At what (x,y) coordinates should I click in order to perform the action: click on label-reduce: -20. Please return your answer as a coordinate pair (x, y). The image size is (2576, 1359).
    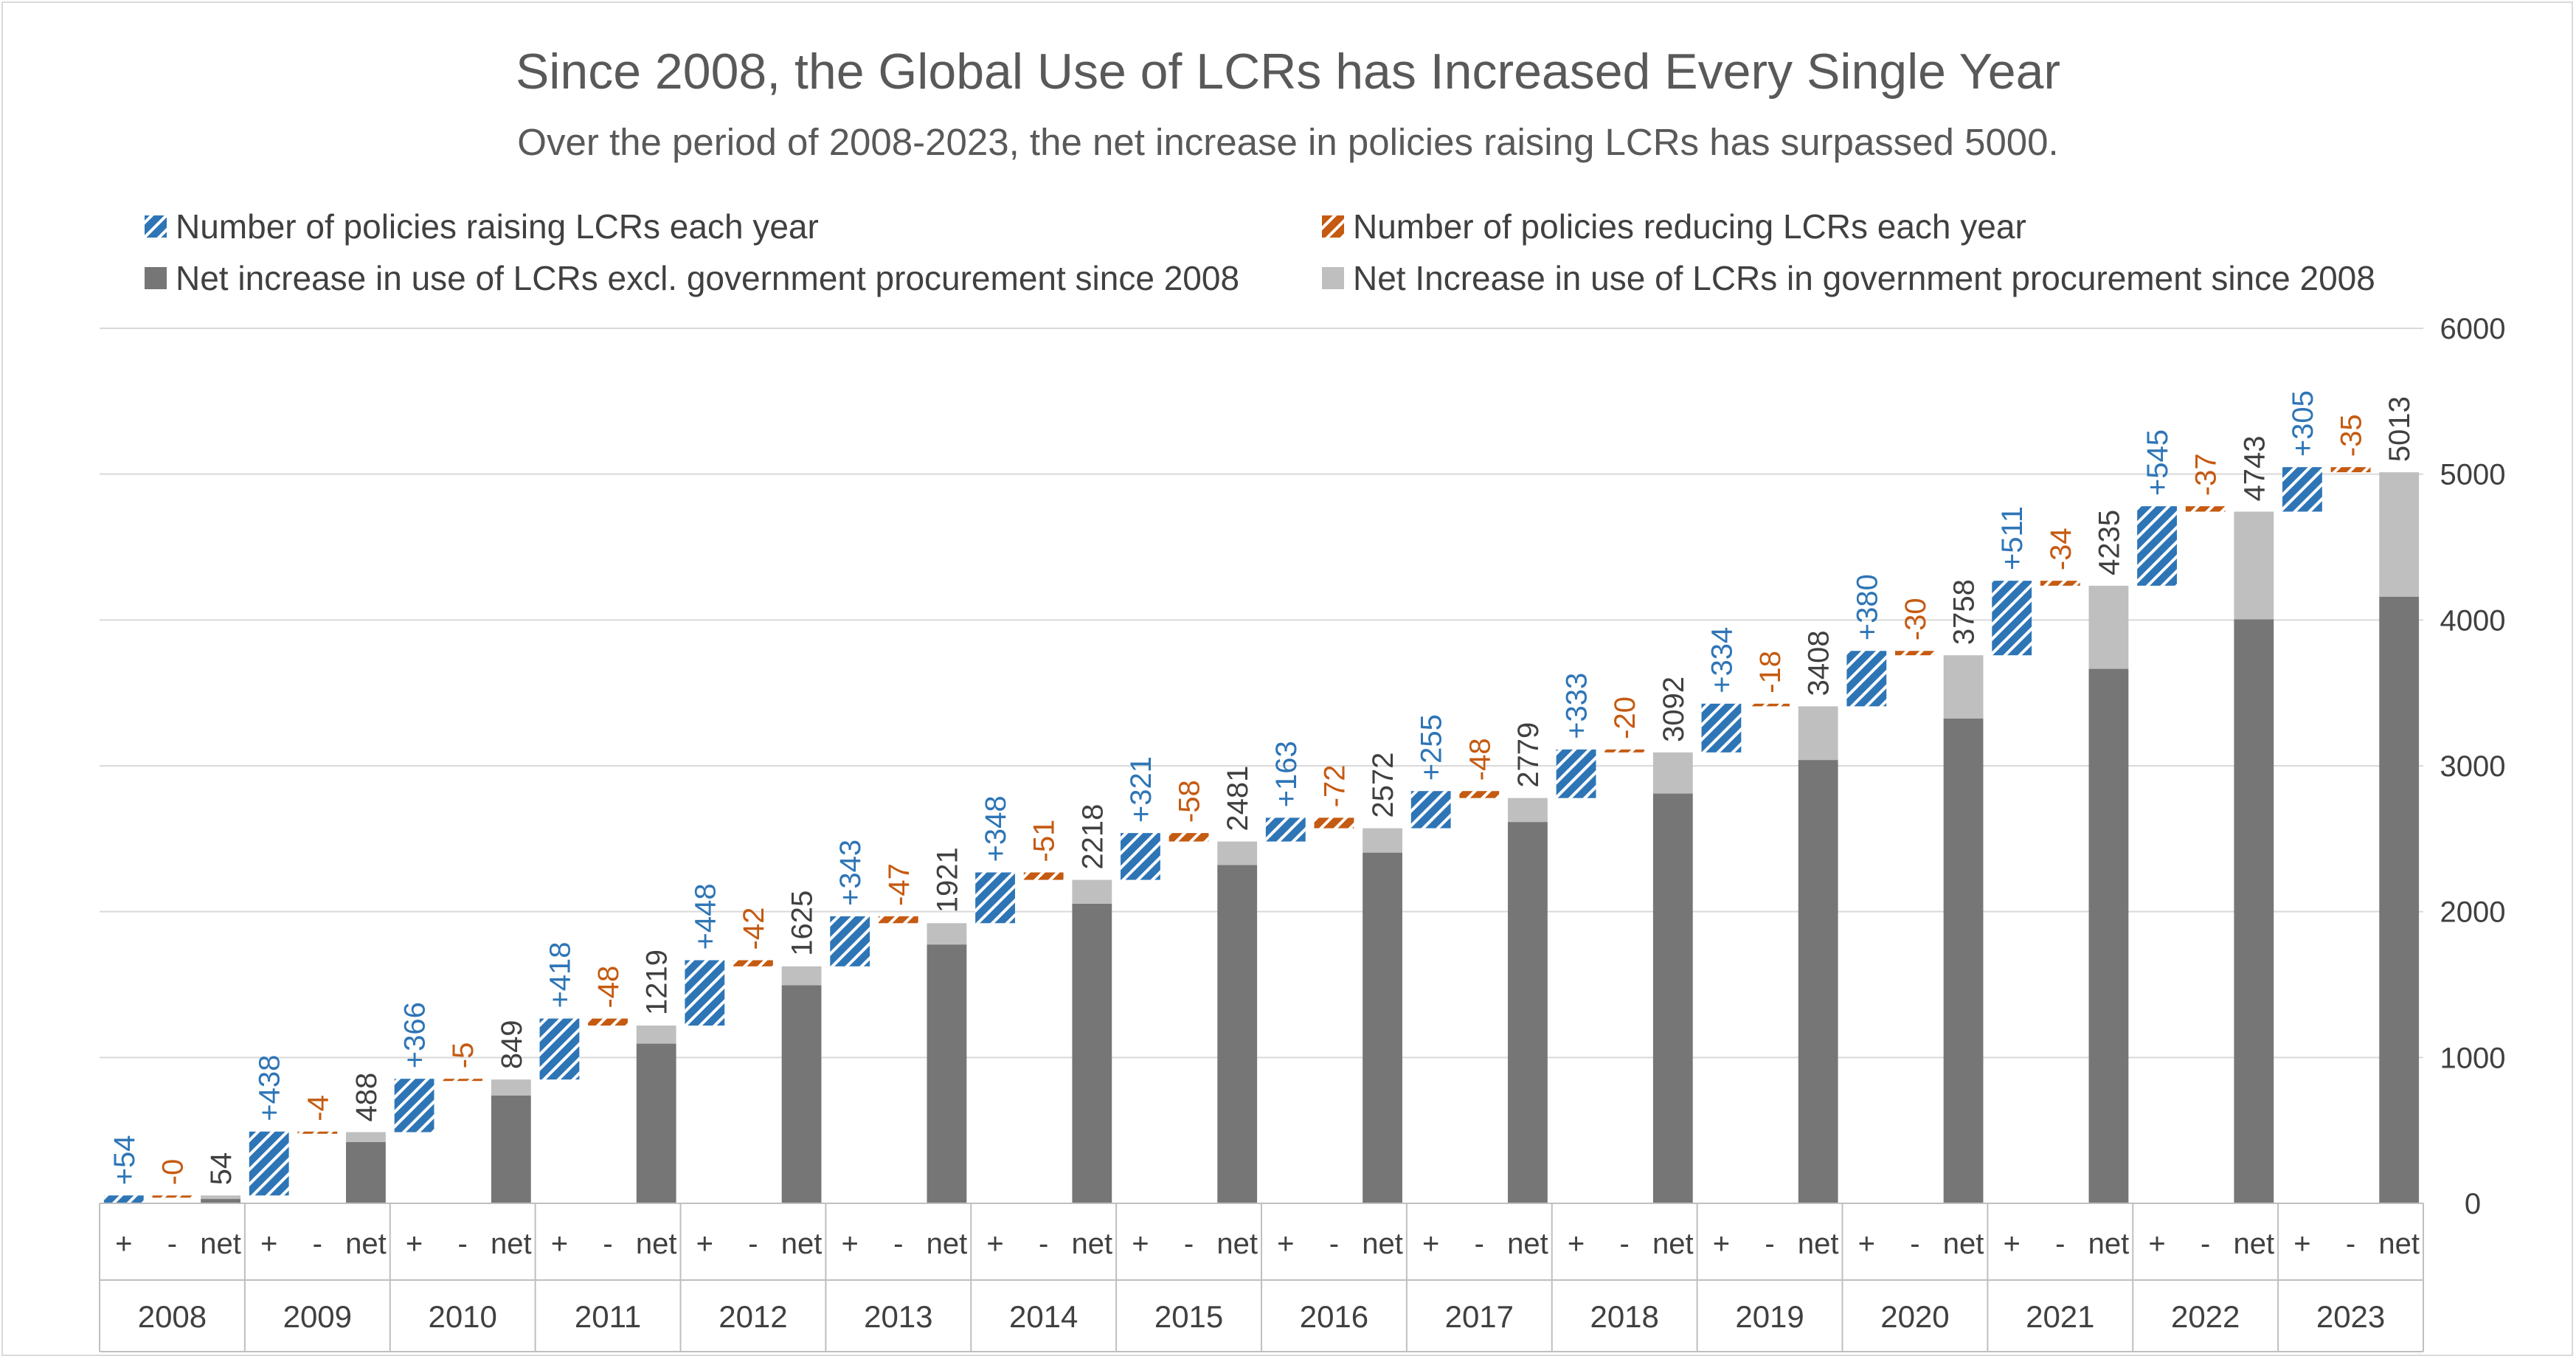
    Looking at the image, I should click on (1625, 717).